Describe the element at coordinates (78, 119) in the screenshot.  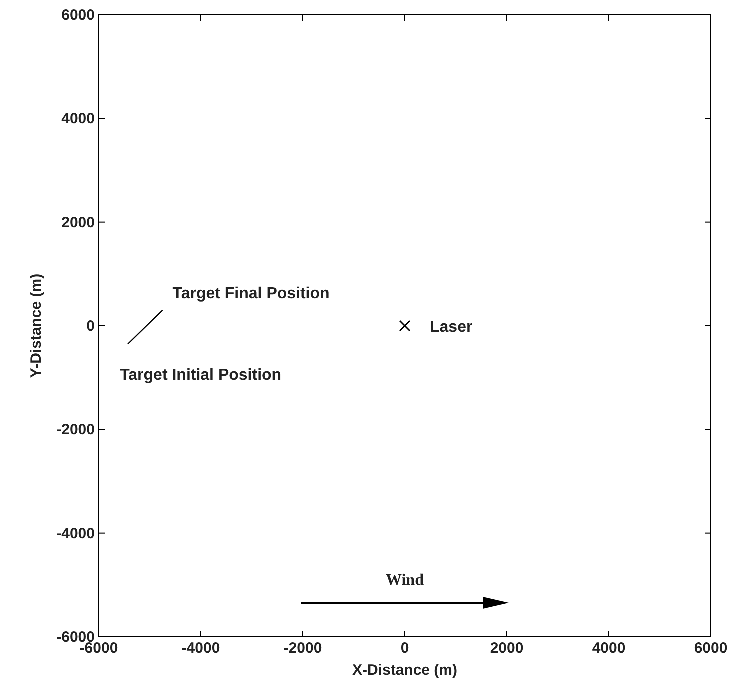
I see `y-tick-label: 4000` at that location.